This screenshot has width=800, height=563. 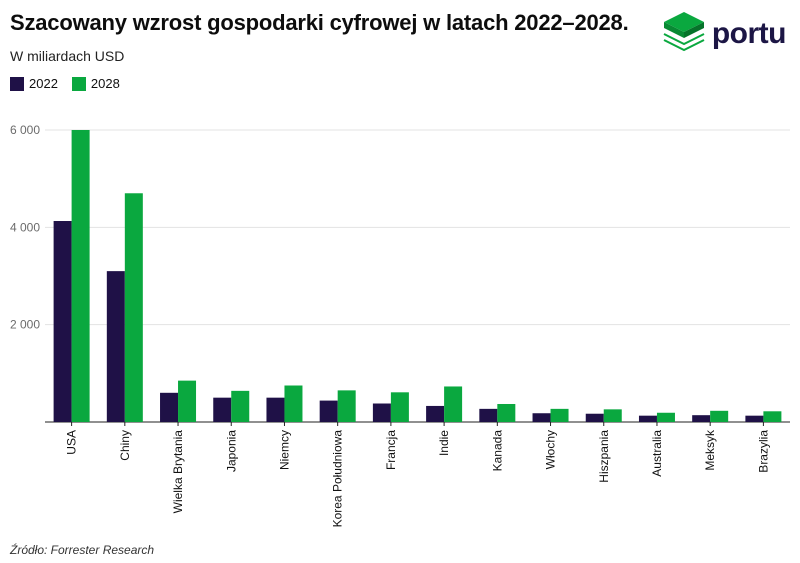 What do you see at coordinates (284, 450) in the screenshot?
I see `x-category-label: Niemcy` at bounding box center [284, 450].